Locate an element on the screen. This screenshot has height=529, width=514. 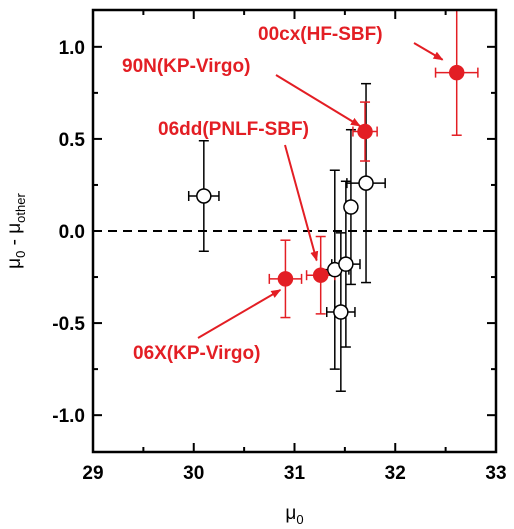
x-tick-label: 29 is located at coordinates (92, 473).